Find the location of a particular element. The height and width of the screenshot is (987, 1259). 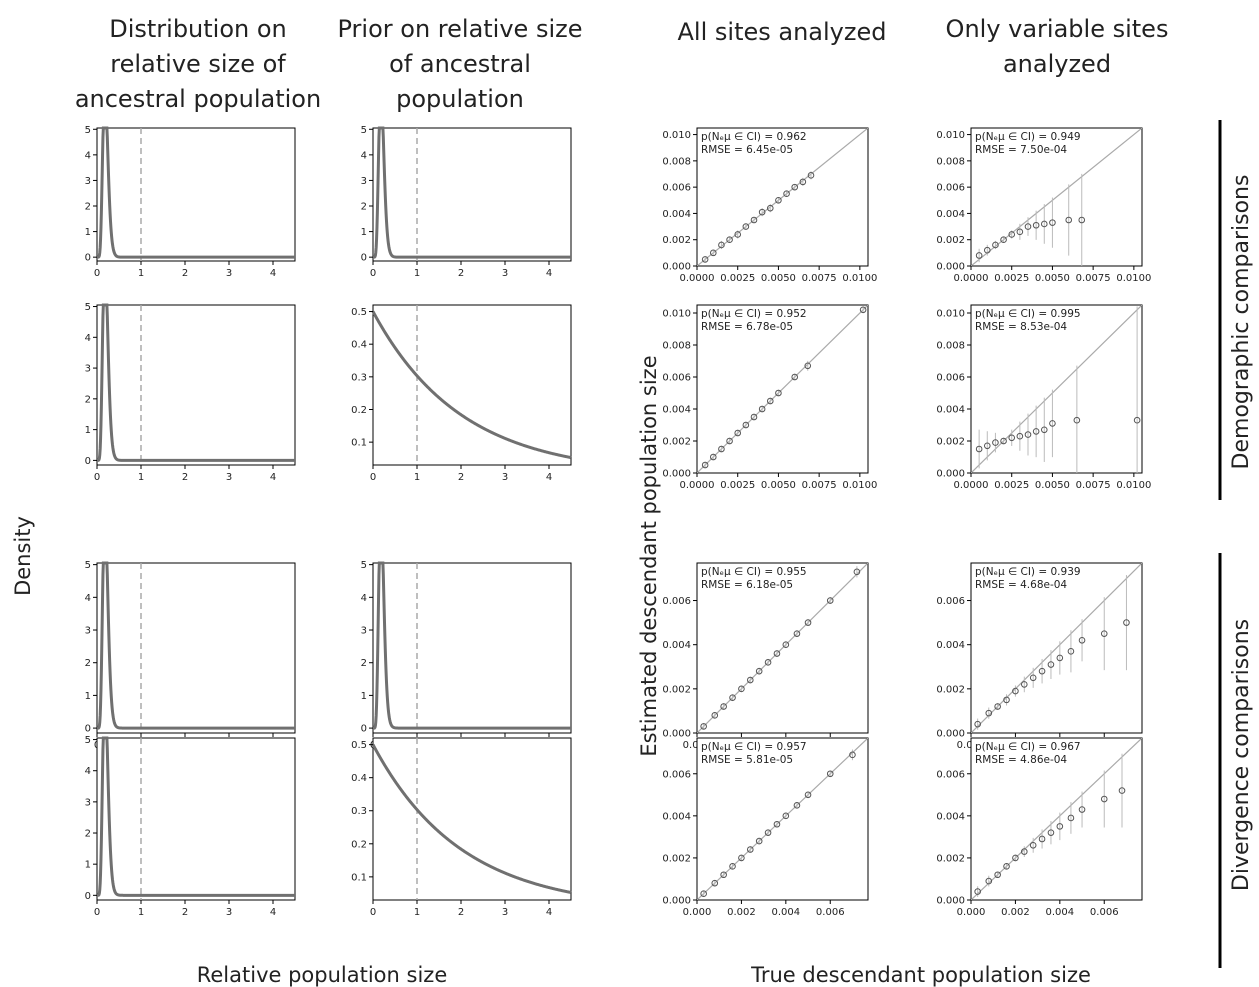

y-tick-label: 0.010 is located at coordinates (950, 135).